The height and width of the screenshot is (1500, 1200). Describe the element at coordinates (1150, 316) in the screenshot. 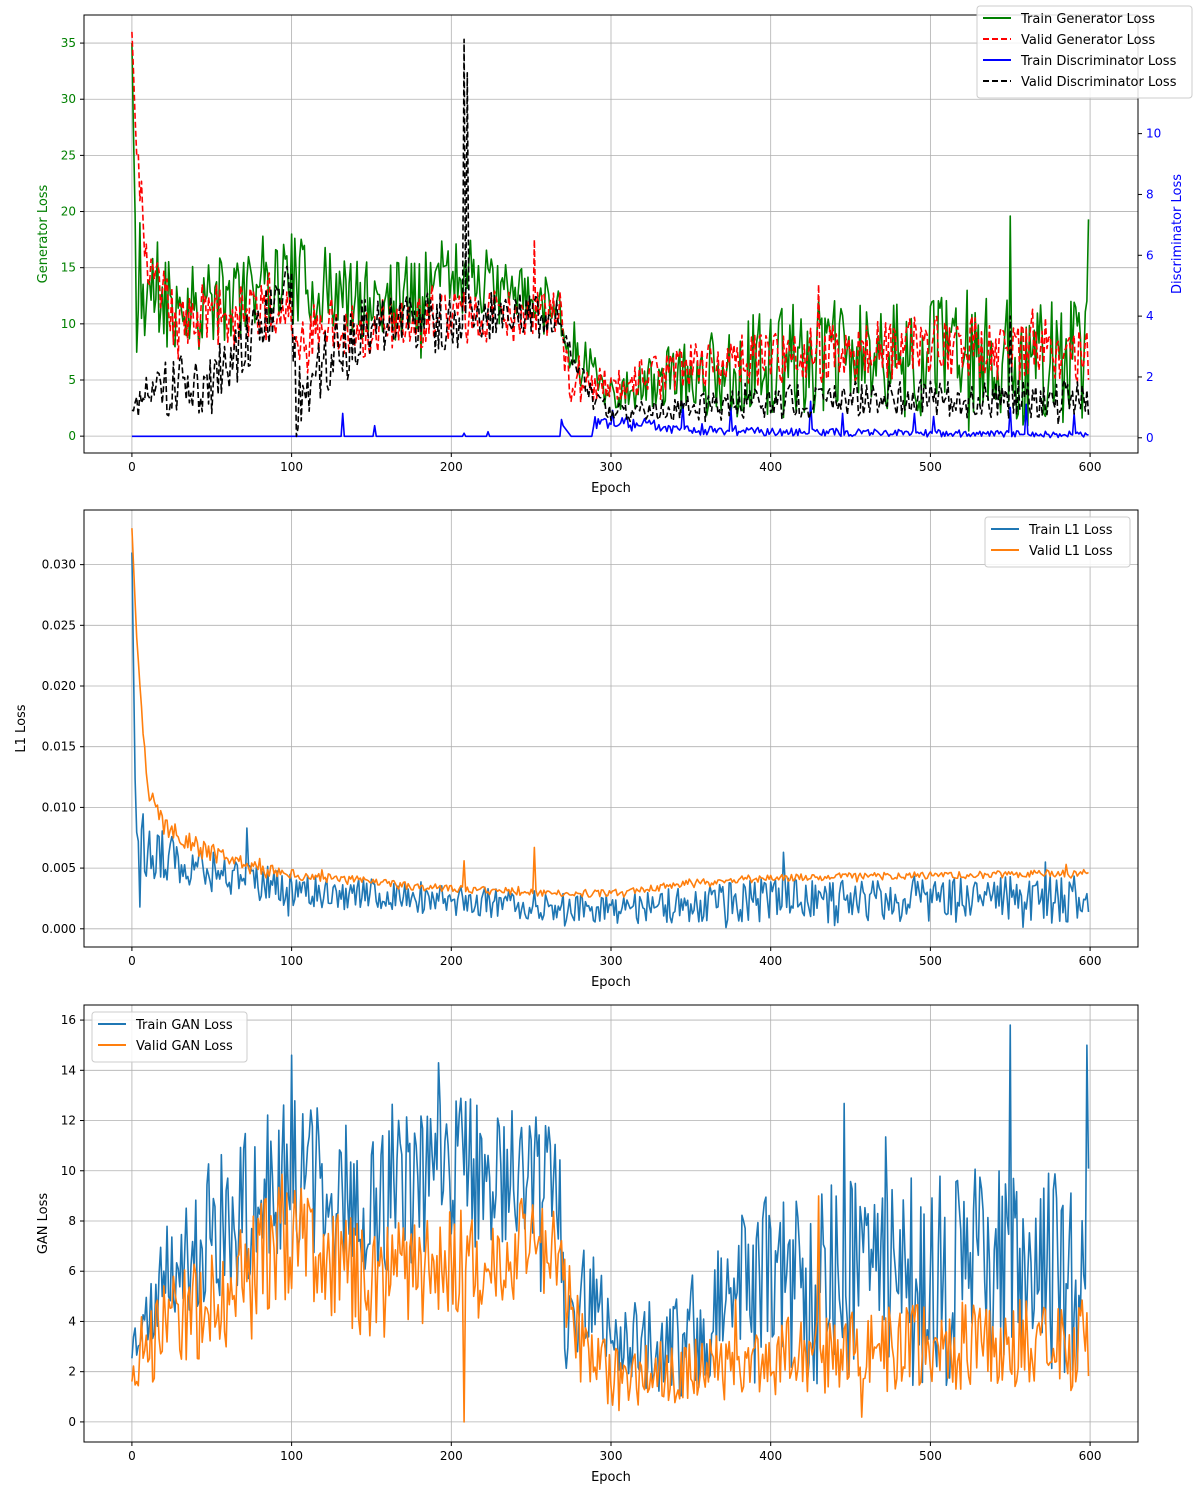

I see `y2-tick-label: 4` at that location.